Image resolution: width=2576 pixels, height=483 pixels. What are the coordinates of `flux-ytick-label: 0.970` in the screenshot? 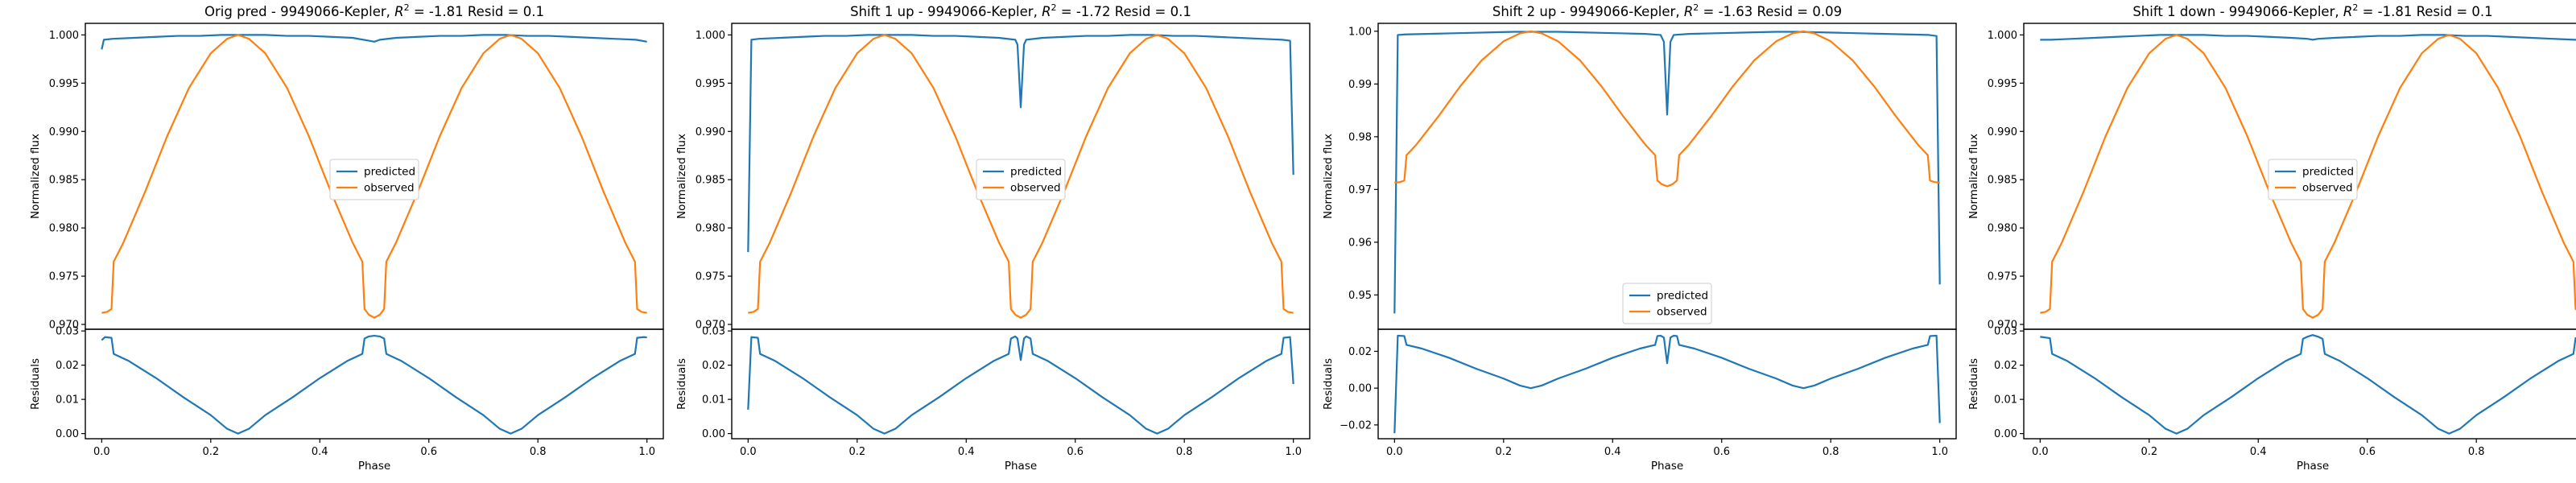 It's located at (710, 326).